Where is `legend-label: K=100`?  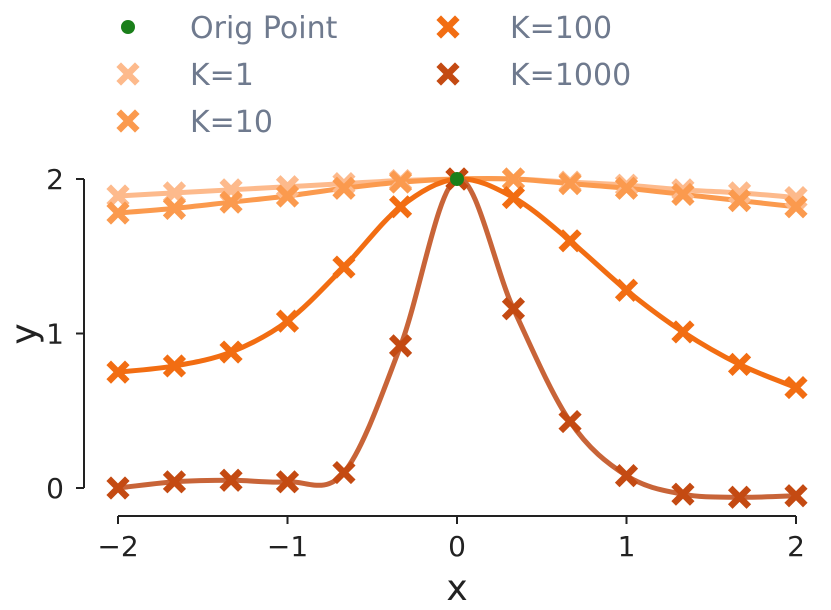
legend-label: K=100 is located at coordinates (561, 28).